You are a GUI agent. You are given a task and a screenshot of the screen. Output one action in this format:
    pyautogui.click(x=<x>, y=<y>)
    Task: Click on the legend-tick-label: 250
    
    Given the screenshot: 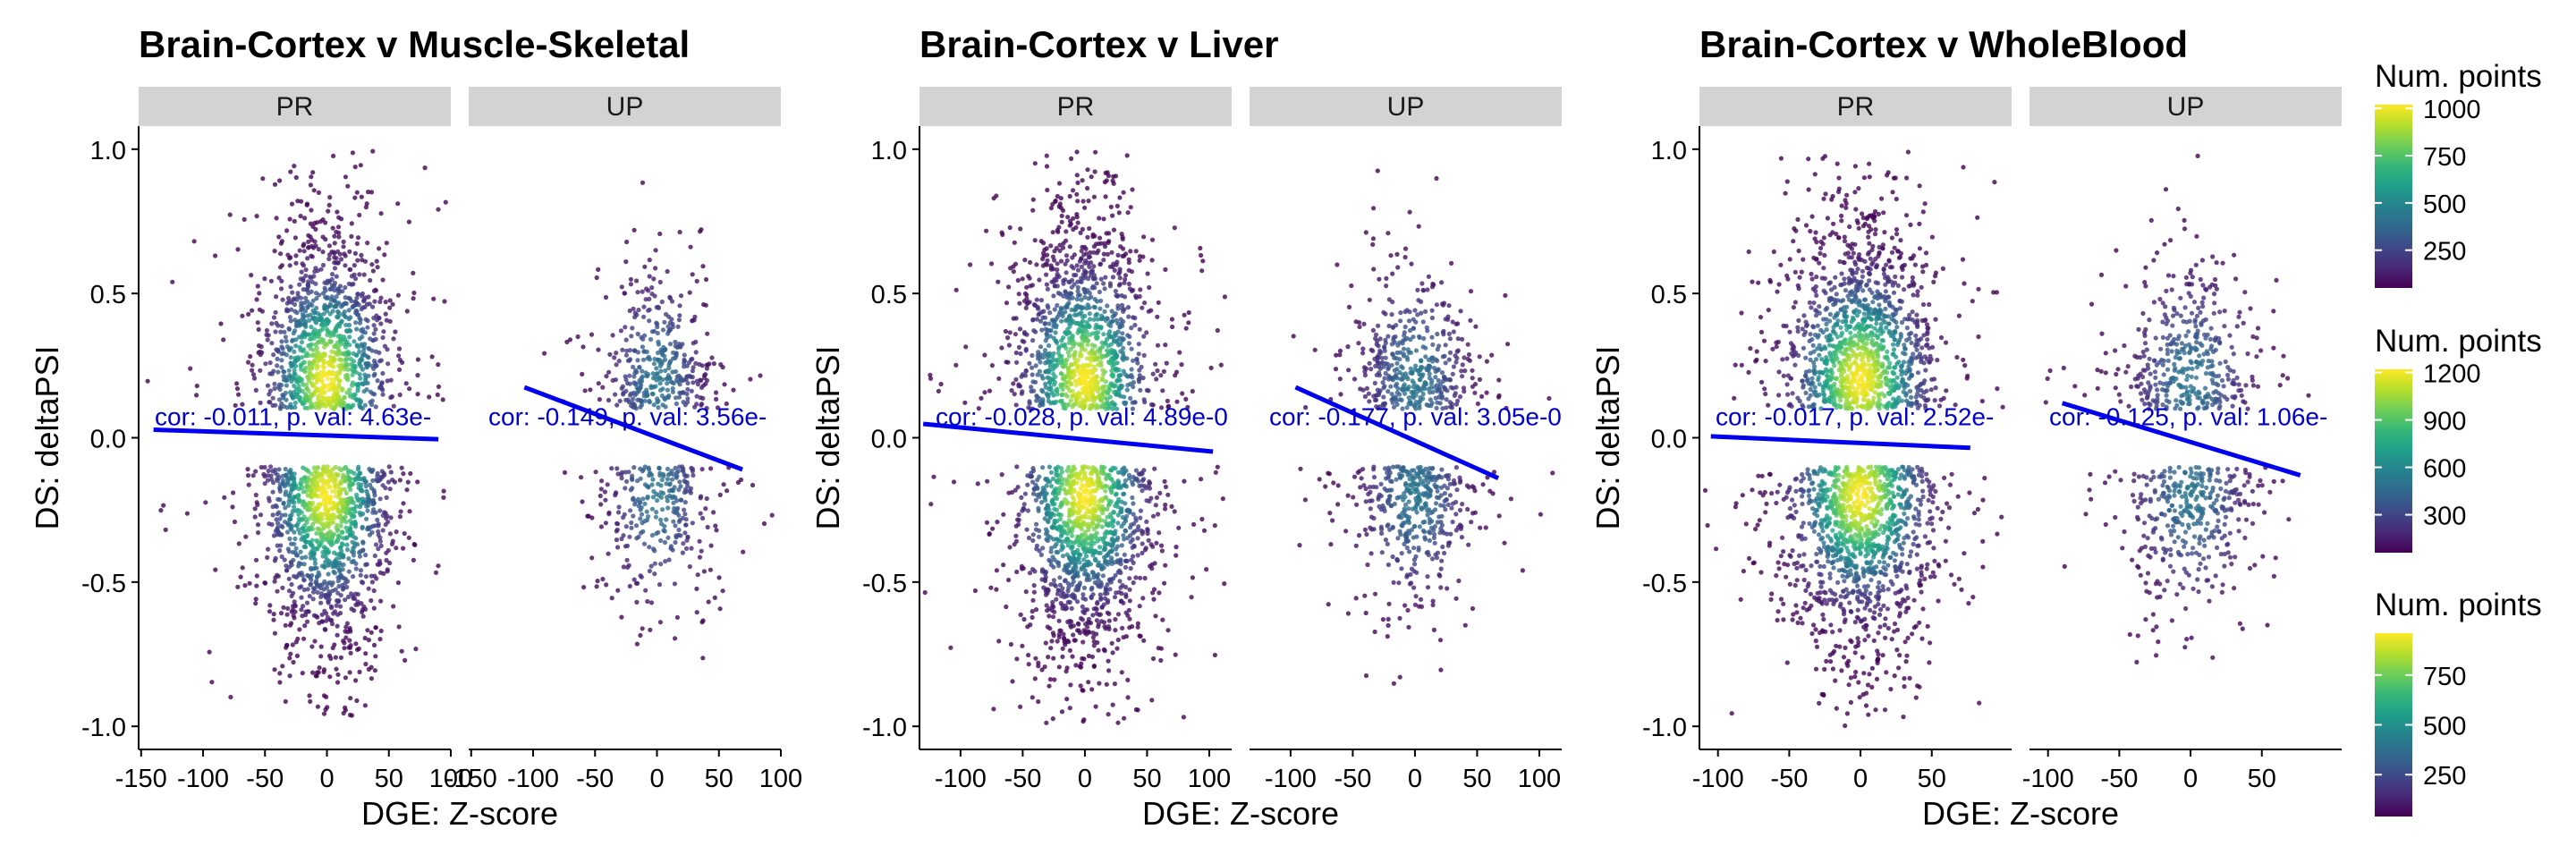 What is the action you would take?
    pyautogui.click(x=2444, y=252)
    